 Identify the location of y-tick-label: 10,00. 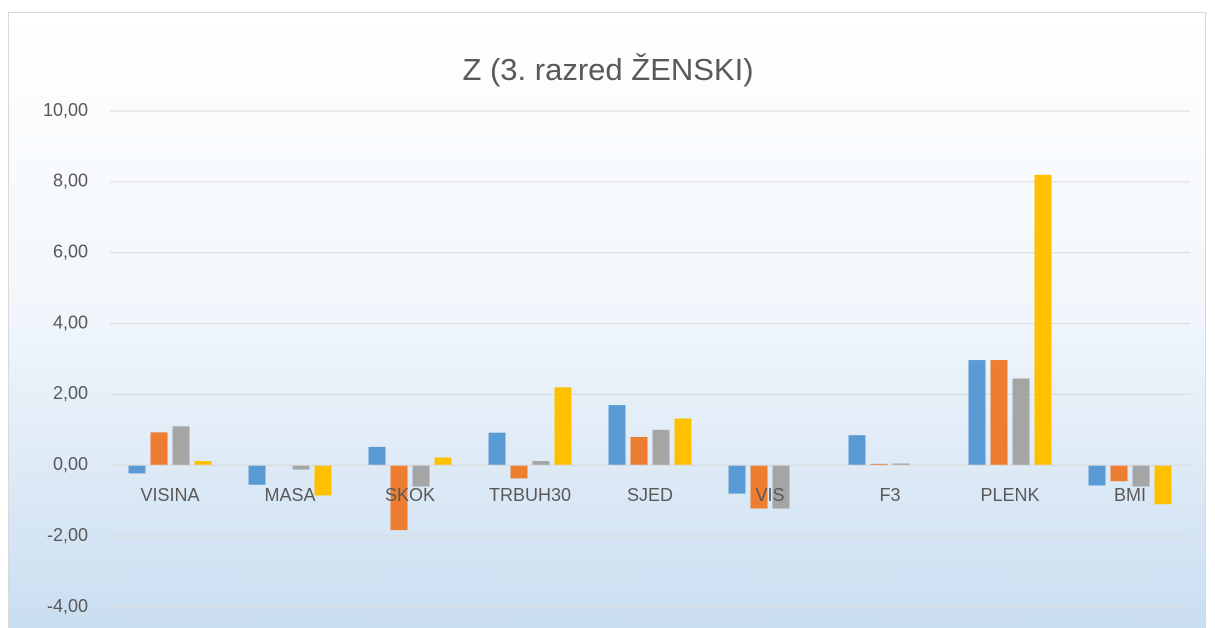
(65, 110).